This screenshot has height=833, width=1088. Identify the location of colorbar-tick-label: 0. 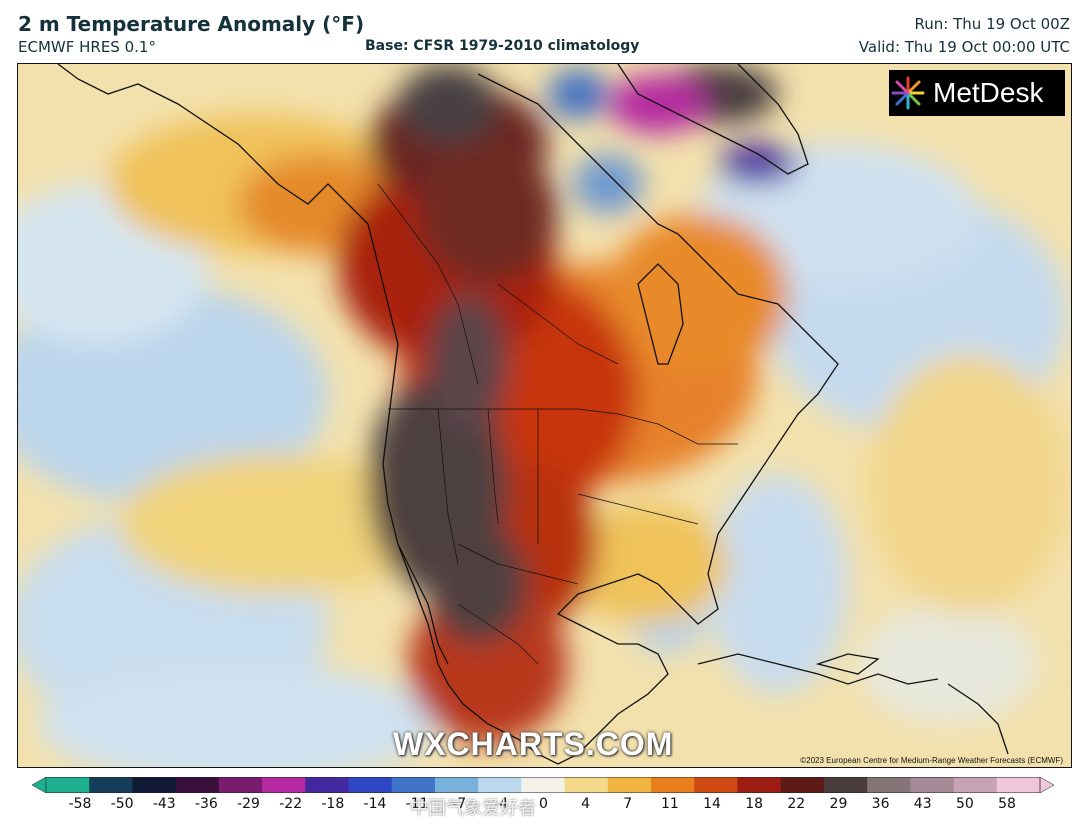
(543, 804).